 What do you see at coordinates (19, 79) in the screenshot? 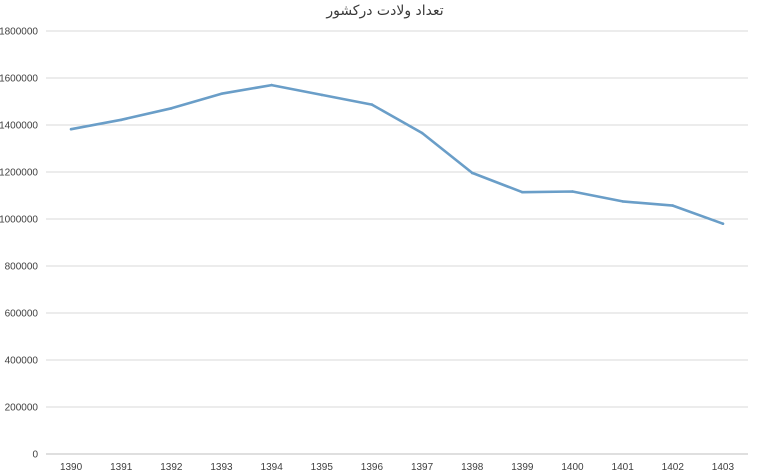
I see `y-tick-label: 1600000` at bounding box center [19, 79].